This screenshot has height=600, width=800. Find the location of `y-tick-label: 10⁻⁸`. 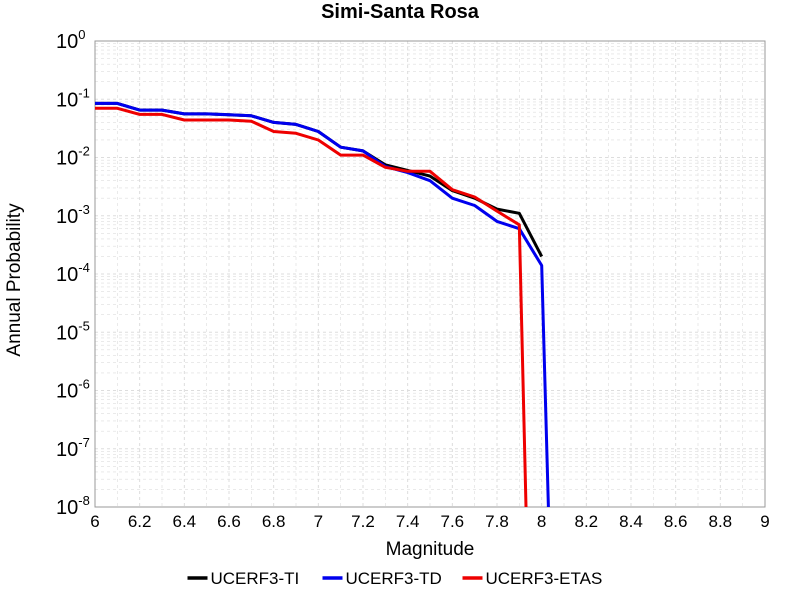

y-tick-label: 10⁻⁸ is located at coordinates (73, 506).